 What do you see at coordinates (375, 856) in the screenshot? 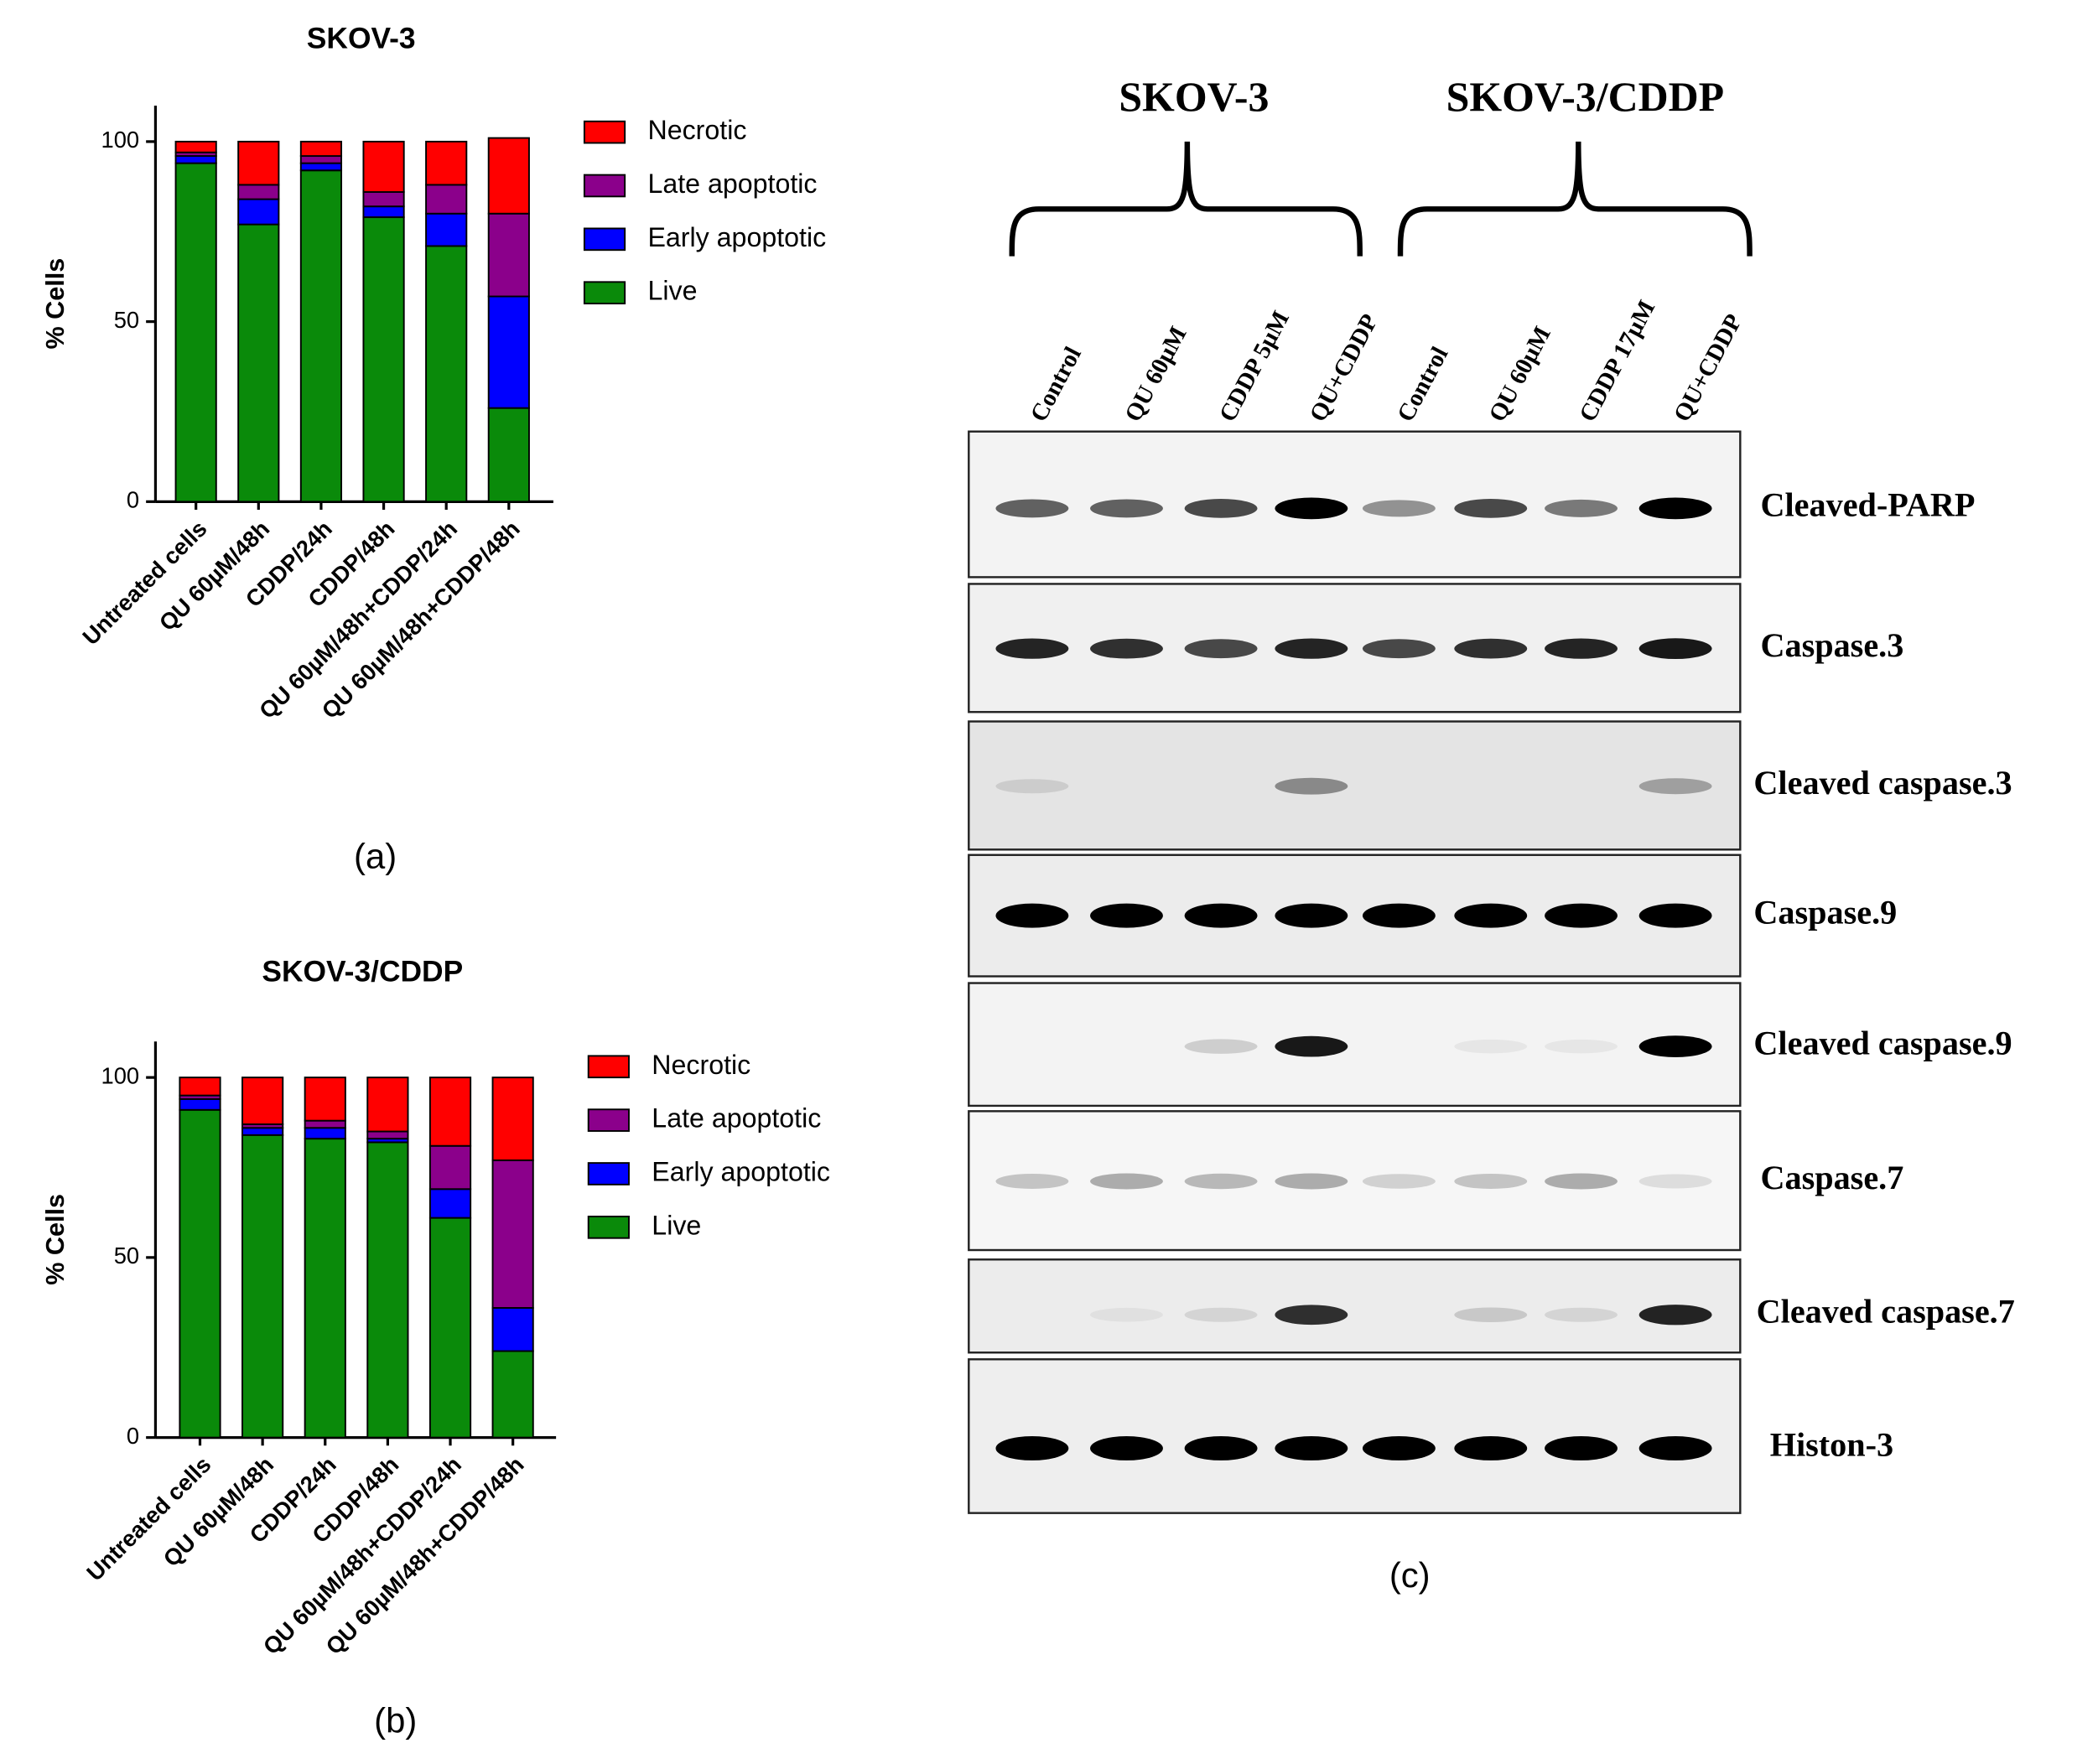
I see `panel-label: (a)` at bounding box center [375, 856].